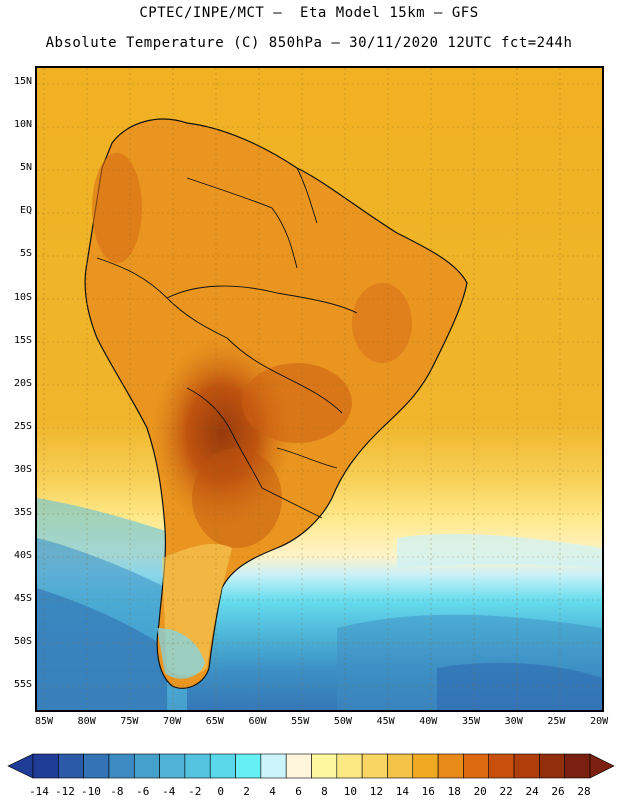 The height and width of the screenshot is (800, 618). I want to click on colorbar-tick-label: 4, so click(272, 791).